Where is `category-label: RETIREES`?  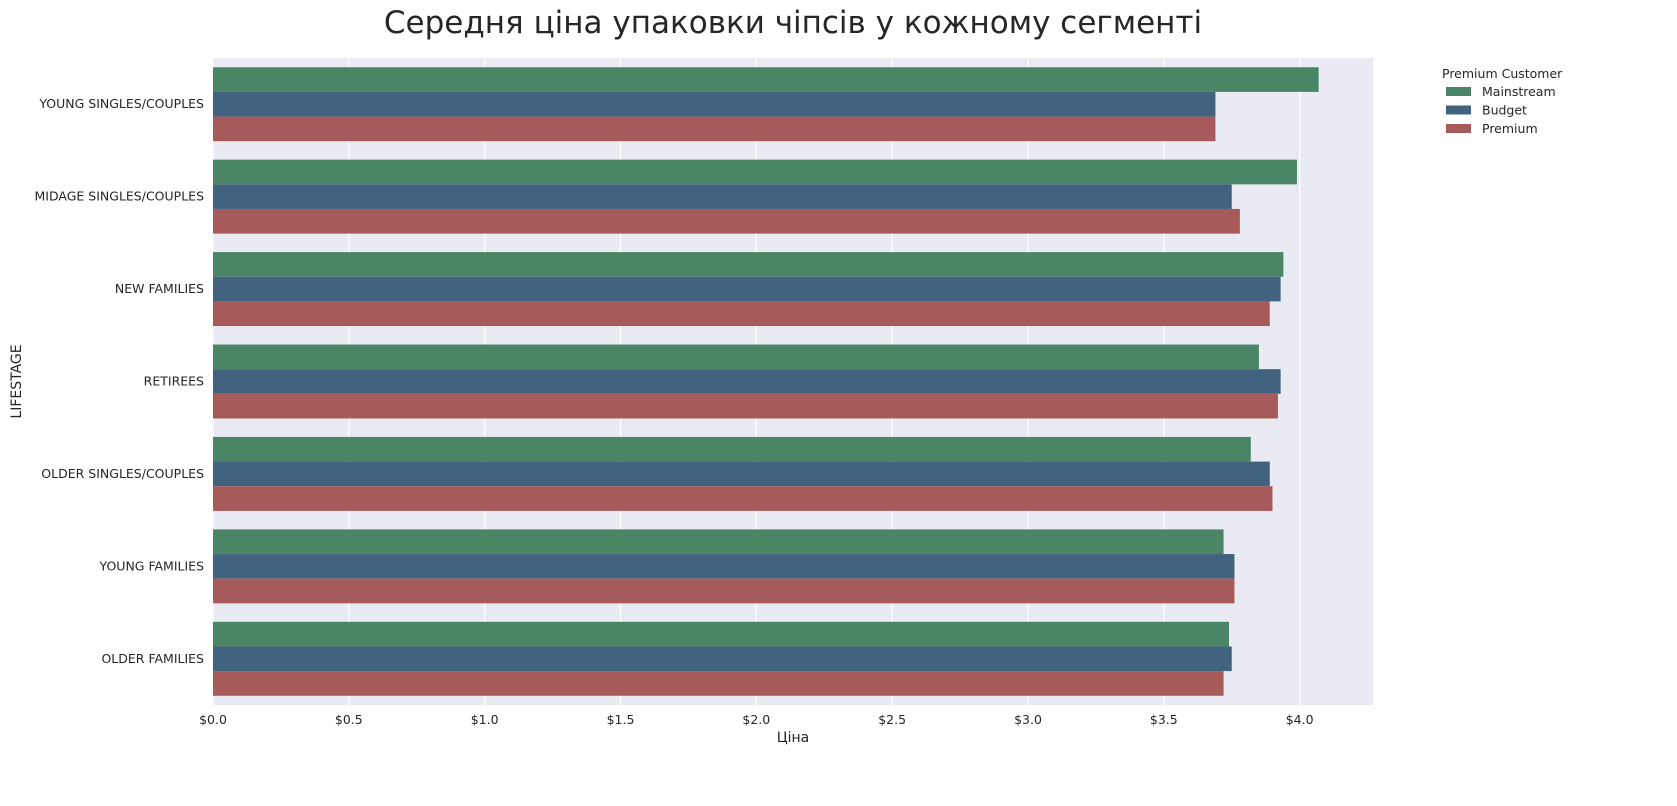 category-label: RETIREES is located at coordinates (174, 381).